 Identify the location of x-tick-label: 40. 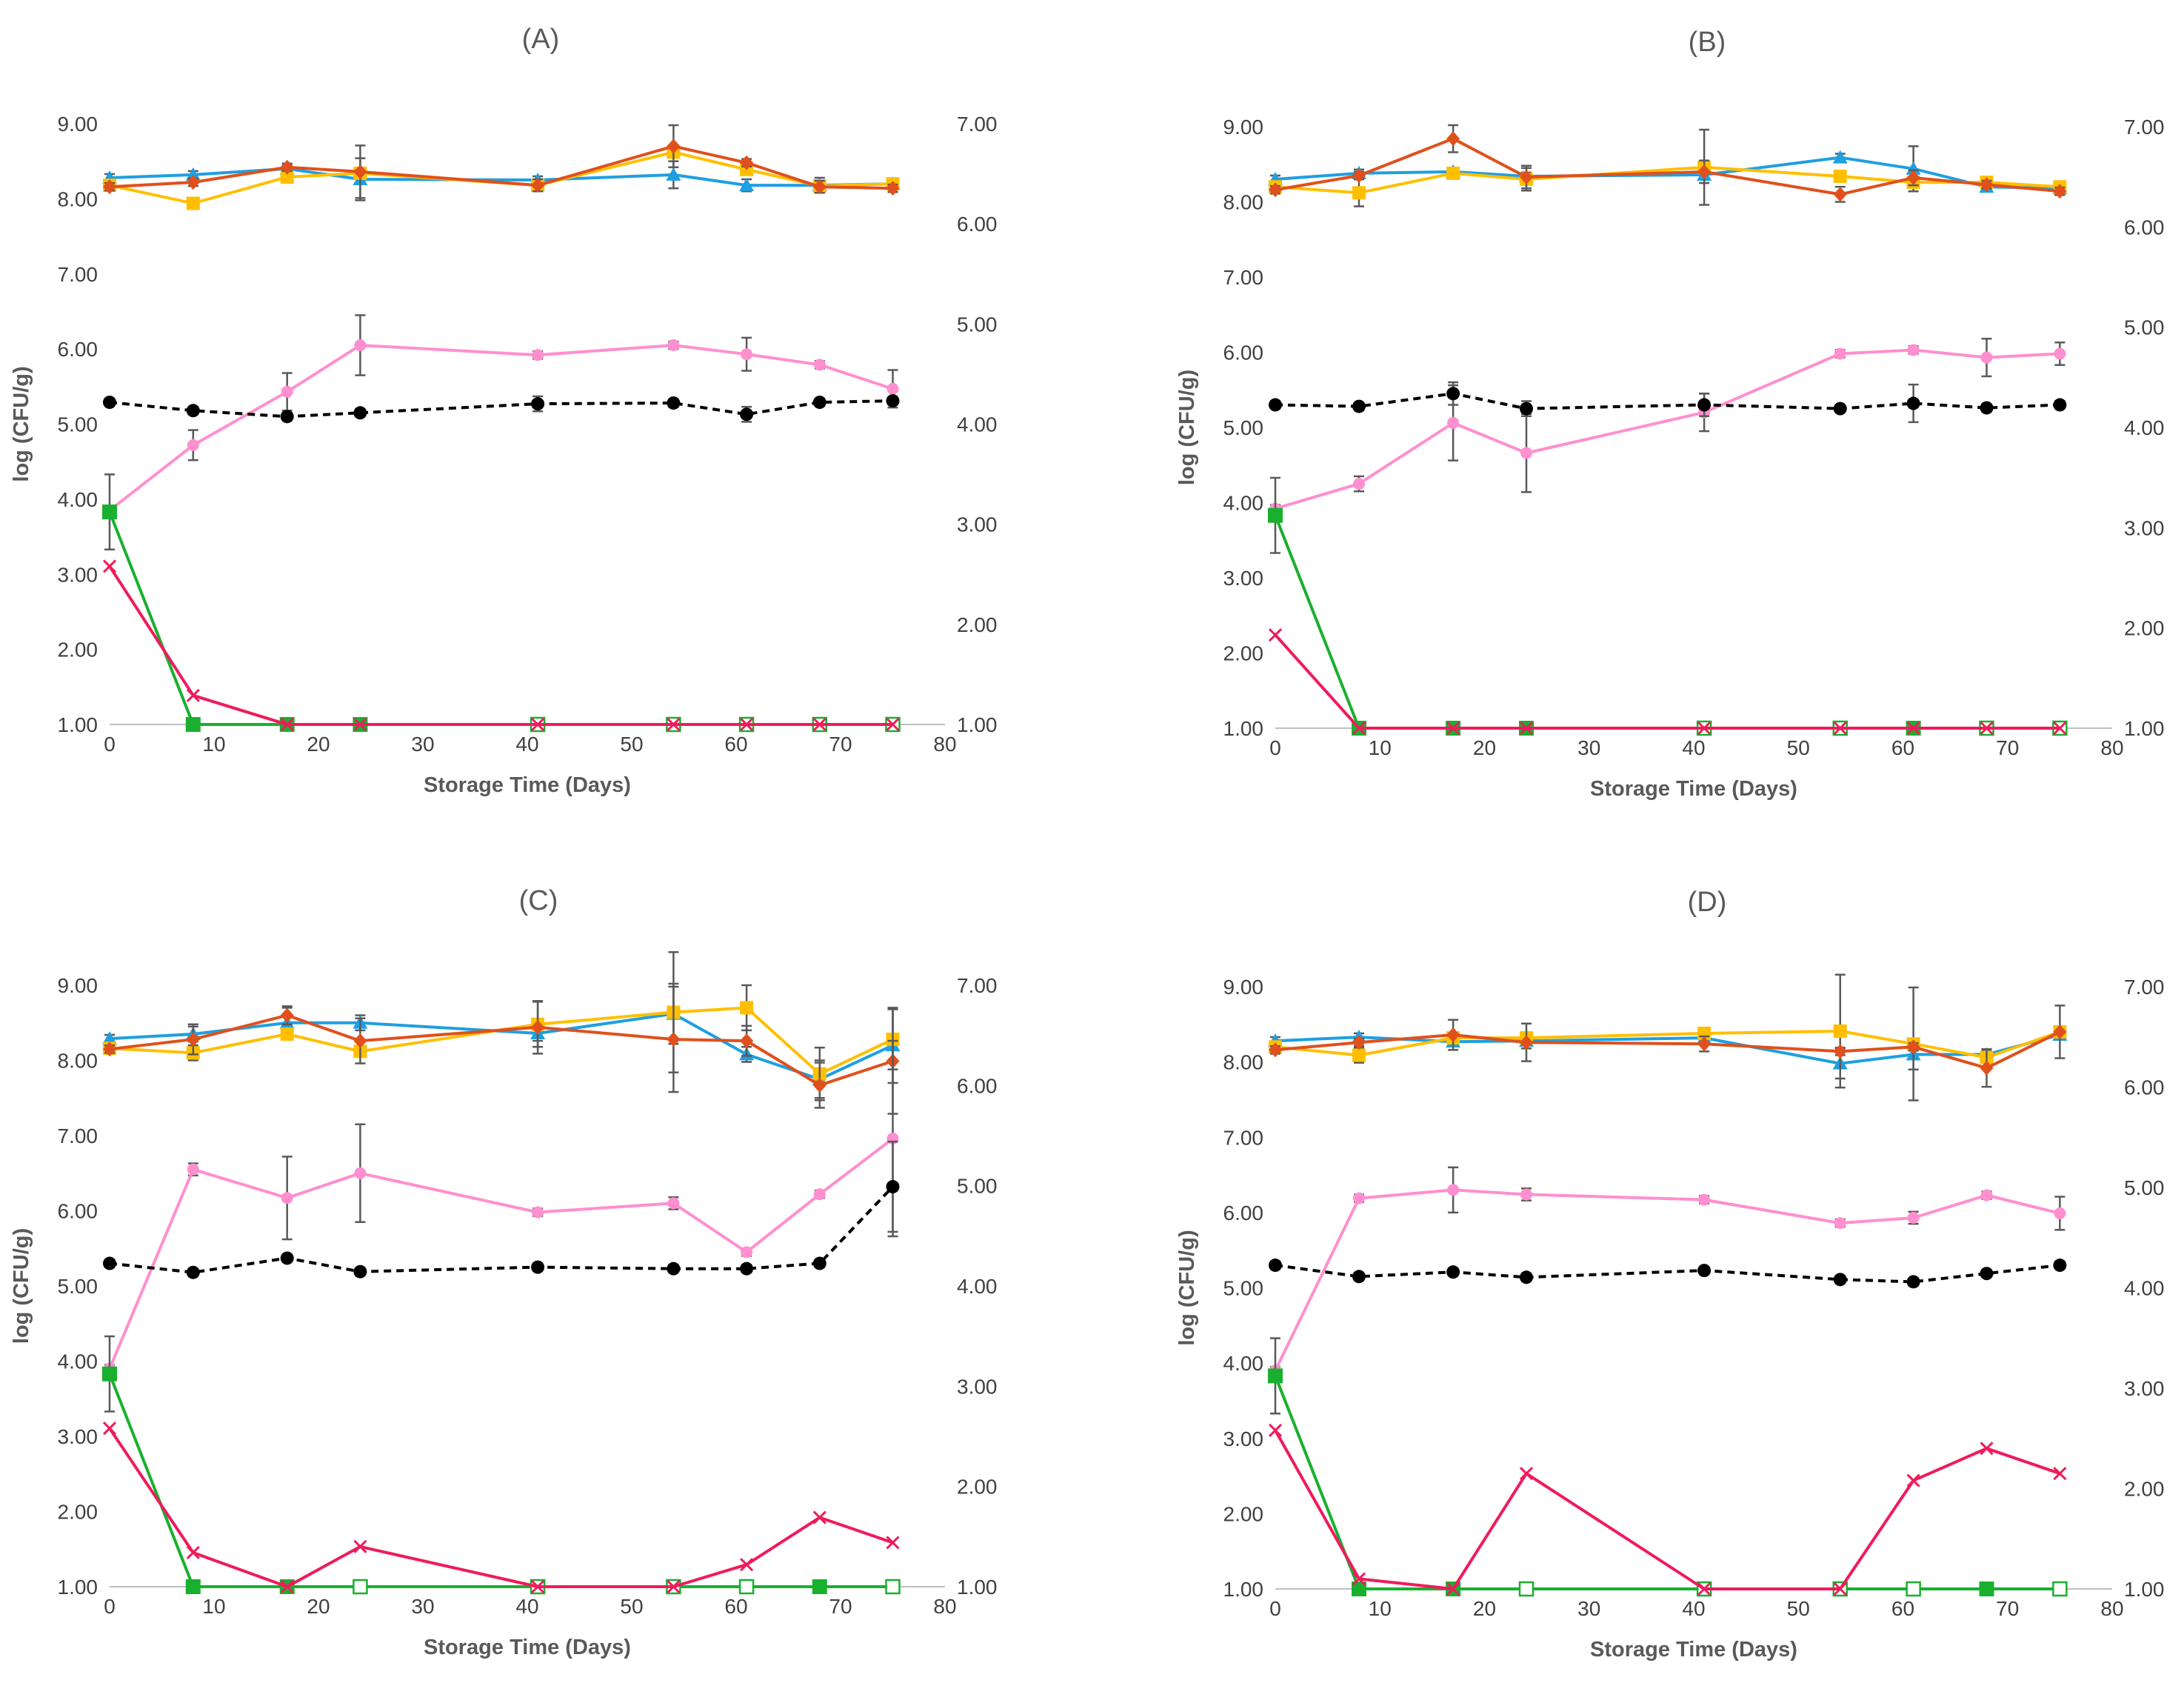
(526, 744).